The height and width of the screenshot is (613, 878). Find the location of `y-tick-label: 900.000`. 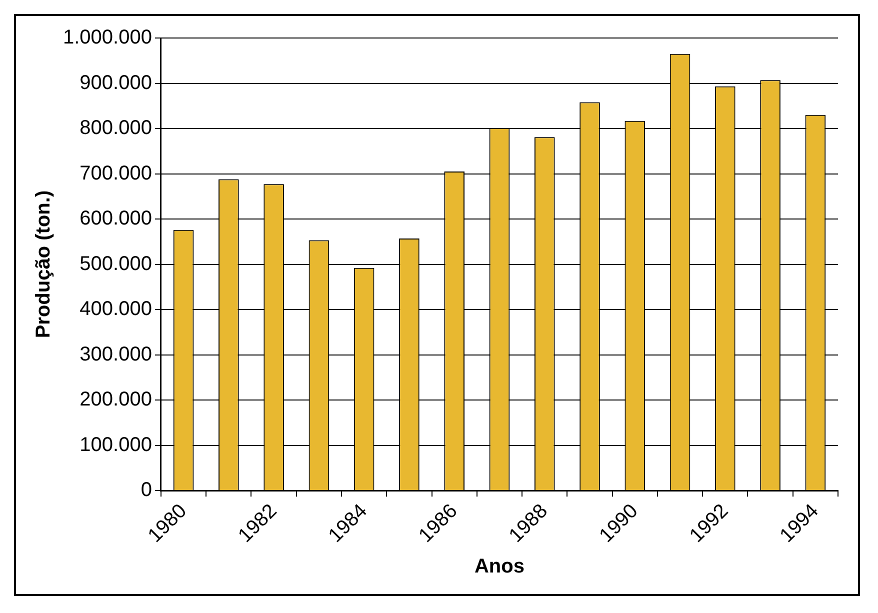

y-tick-label: 900.000 is located at coordinates (116, 83).